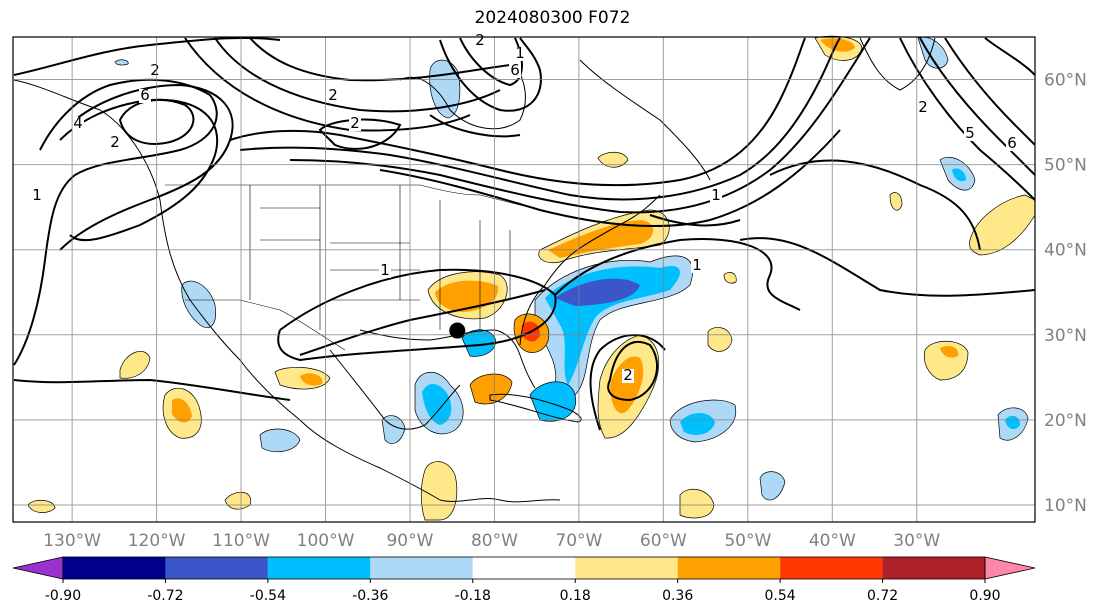  I want to click on latitude-labels: 60°N 50°N 40°N 30°N 20°N 10°N, so click(1065, 293).